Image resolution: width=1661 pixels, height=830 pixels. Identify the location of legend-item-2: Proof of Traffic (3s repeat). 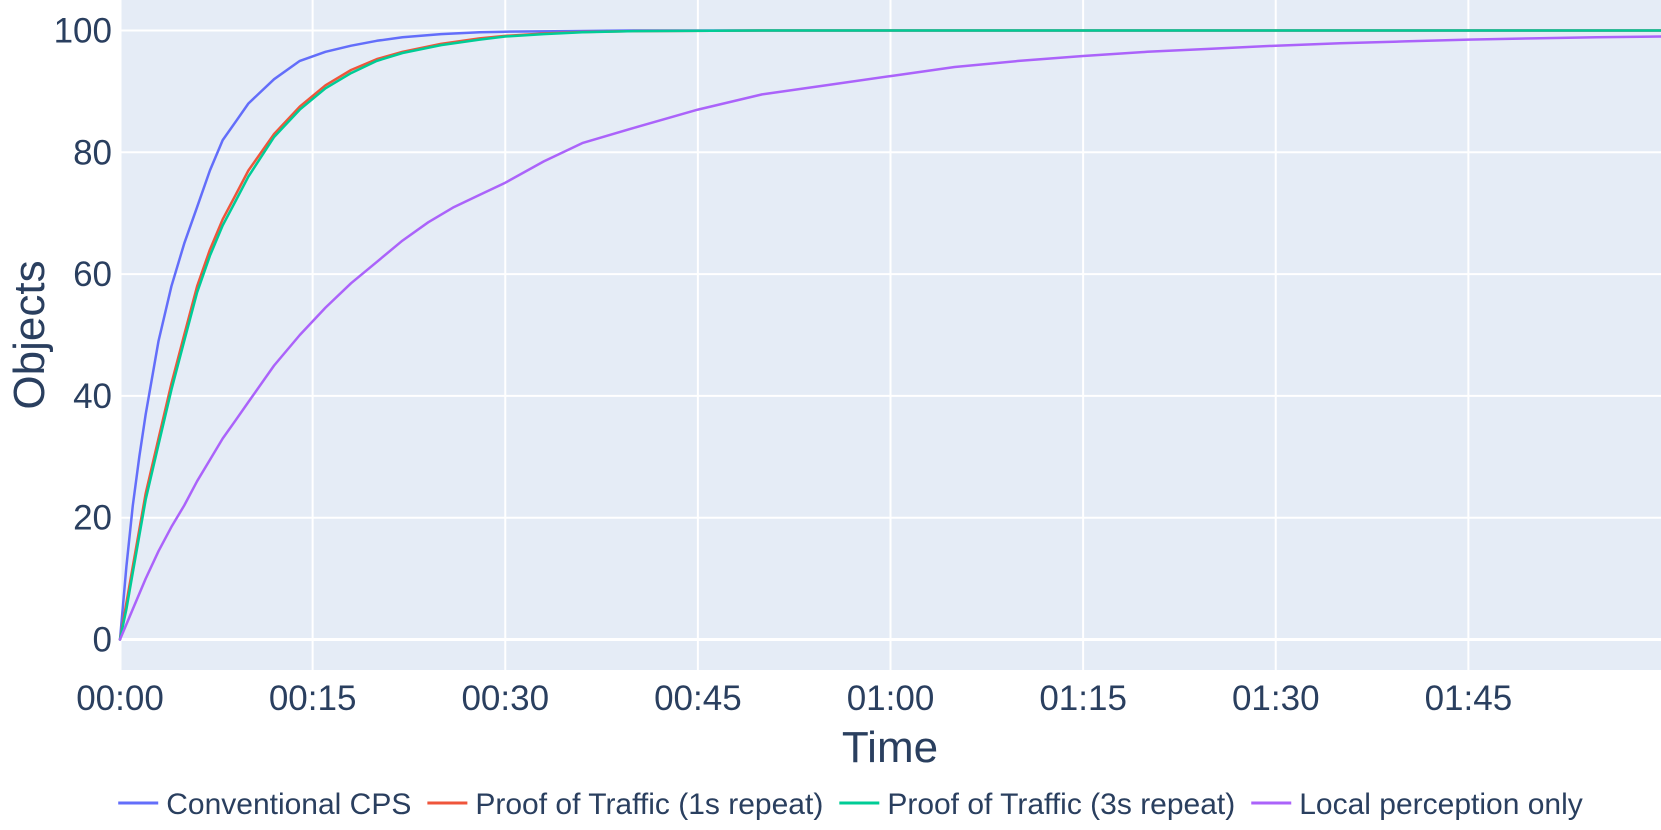
(1037, 804).